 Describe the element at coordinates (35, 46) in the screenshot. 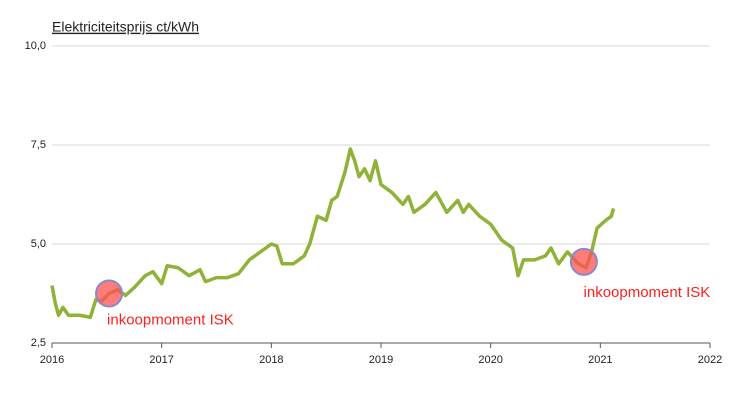

I see `y-tick-label: 10,0` at that location.